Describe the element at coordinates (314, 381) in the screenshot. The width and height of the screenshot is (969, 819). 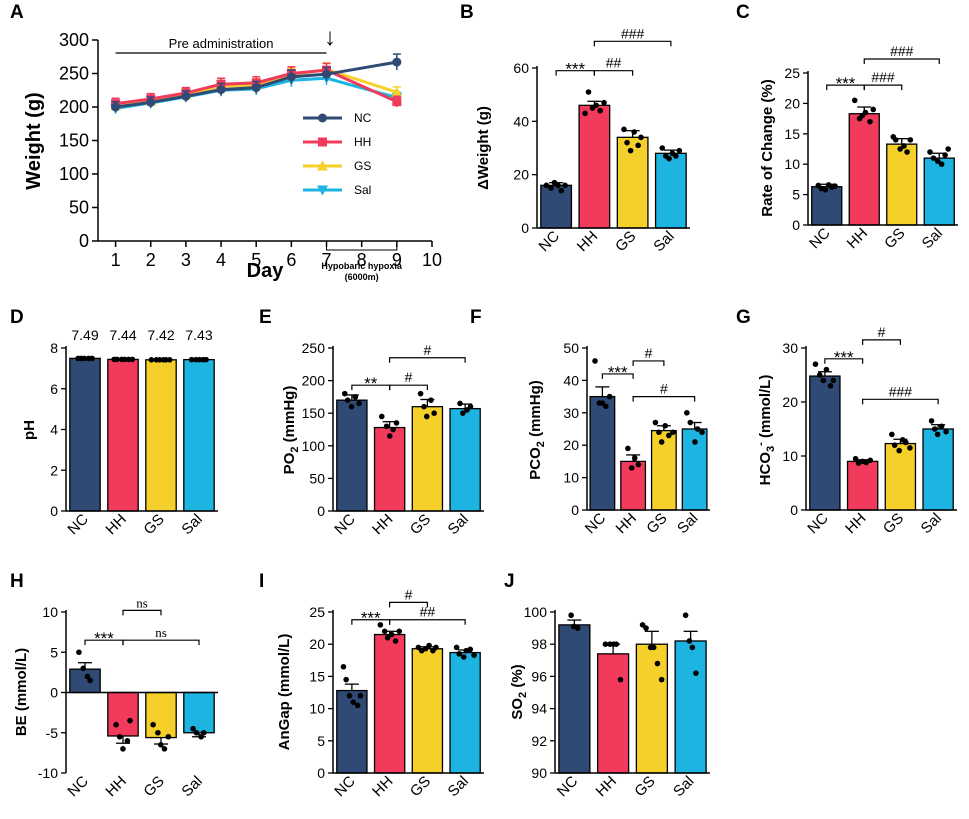
I see `y-tick-label: 200` at that location.